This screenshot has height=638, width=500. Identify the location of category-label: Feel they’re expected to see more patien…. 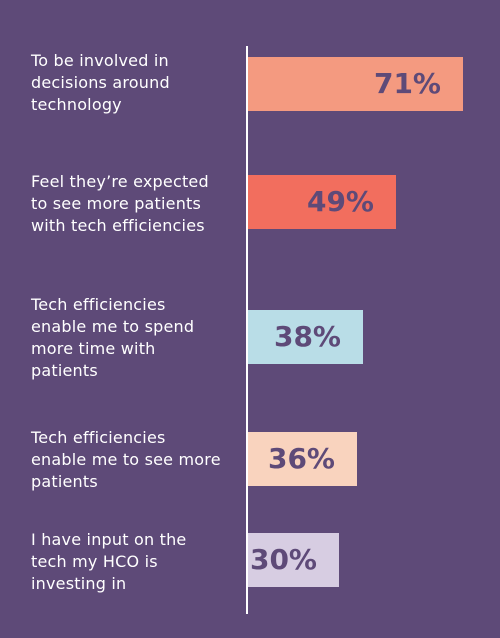
(120, 203).